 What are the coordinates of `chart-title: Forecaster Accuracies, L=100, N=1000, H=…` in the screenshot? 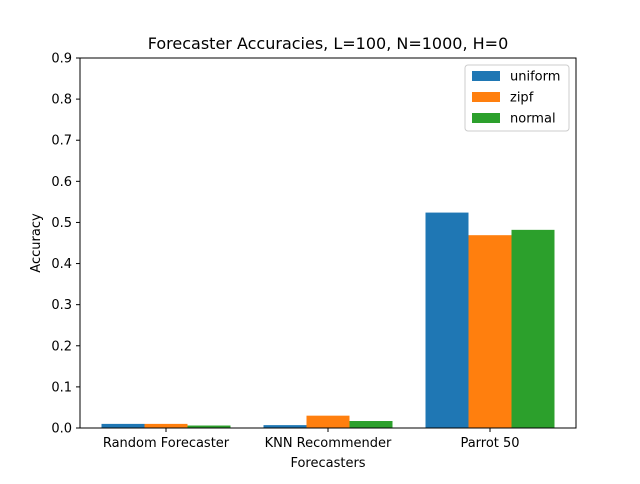 It's located at (328, 43).